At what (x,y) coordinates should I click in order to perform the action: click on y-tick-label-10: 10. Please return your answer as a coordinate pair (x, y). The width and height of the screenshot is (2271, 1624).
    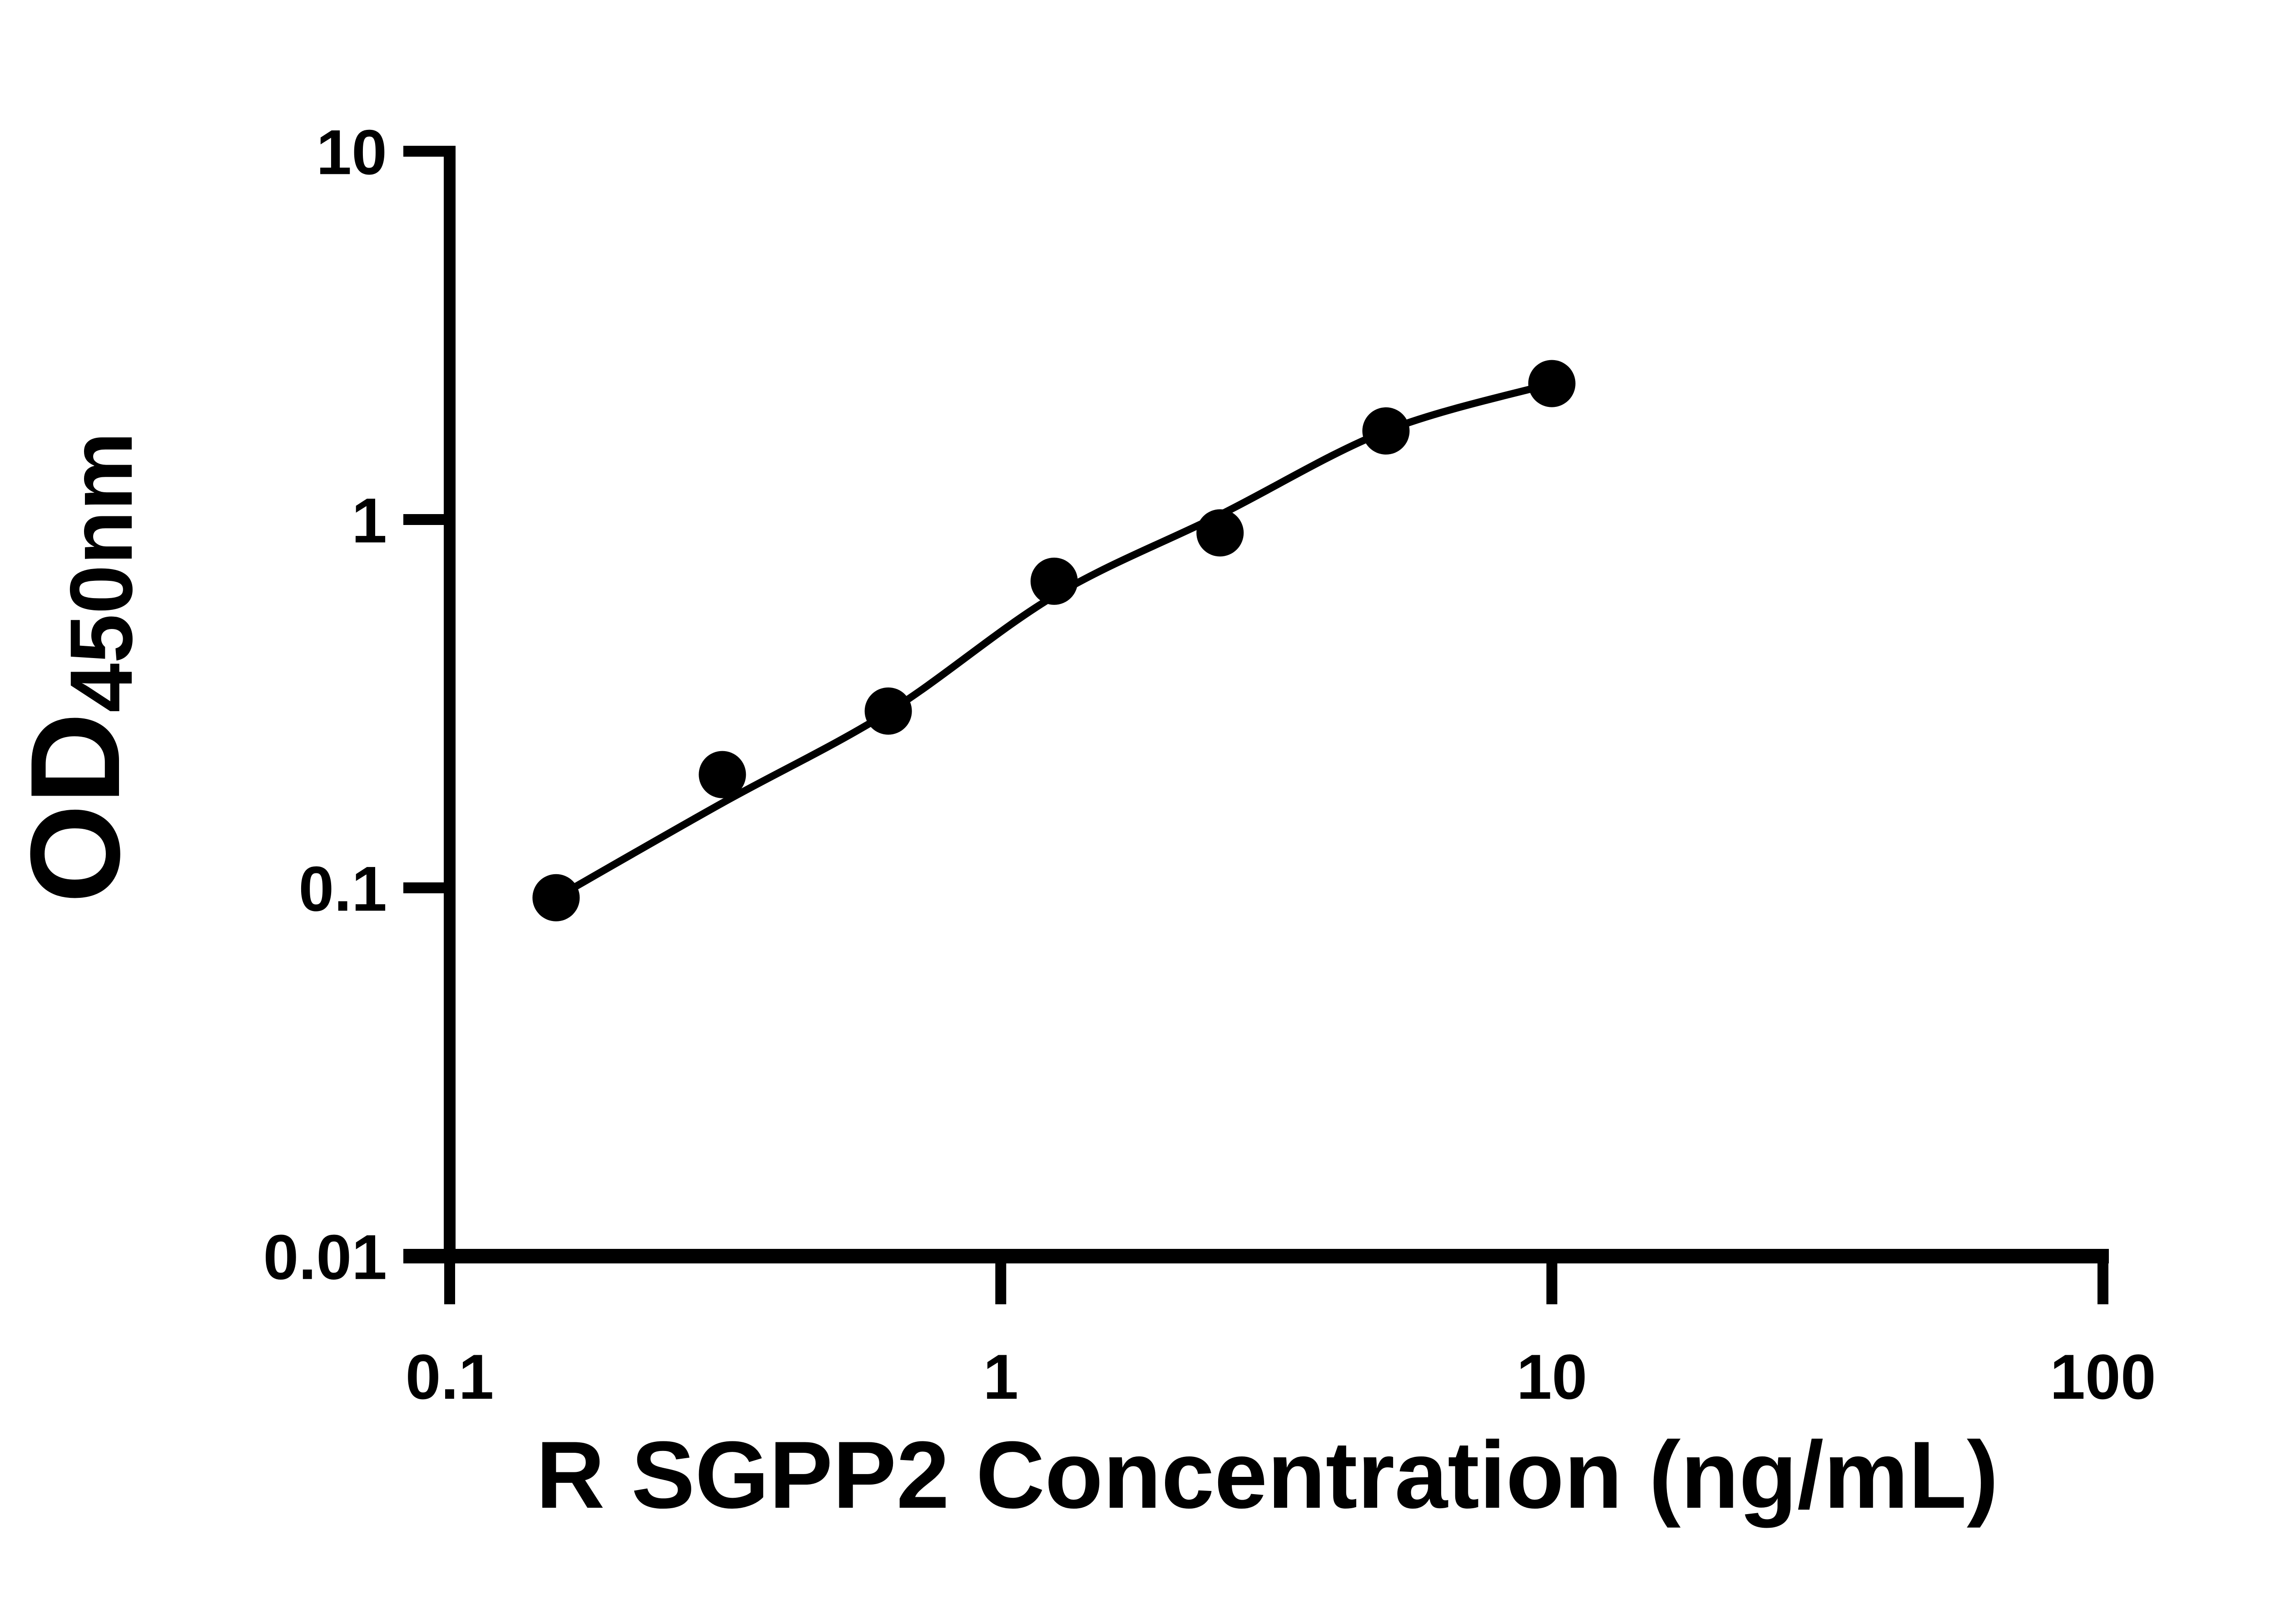
    Looking at the image, I should click on (351, 152).